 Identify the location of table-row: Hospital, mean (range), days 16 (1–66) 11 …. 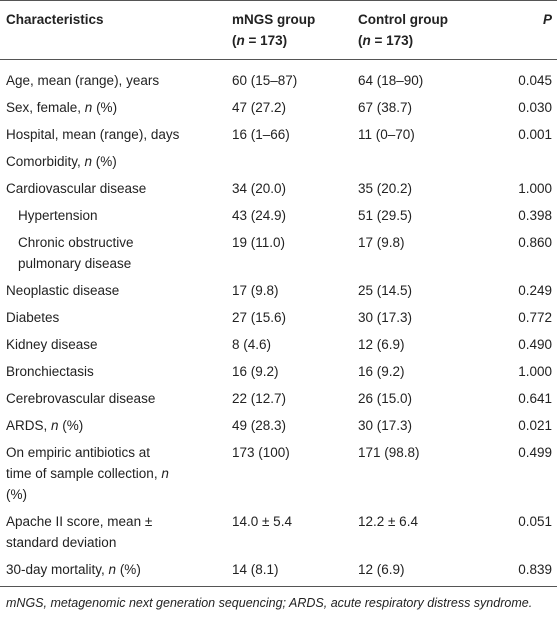
(278, 134).